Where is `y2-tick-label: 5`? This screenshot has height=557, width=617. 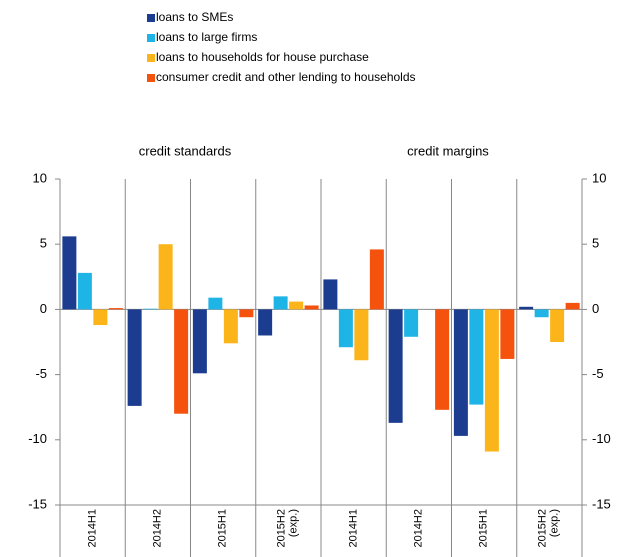
y2-tick-label: 5 is located at coordinates (595, 243).